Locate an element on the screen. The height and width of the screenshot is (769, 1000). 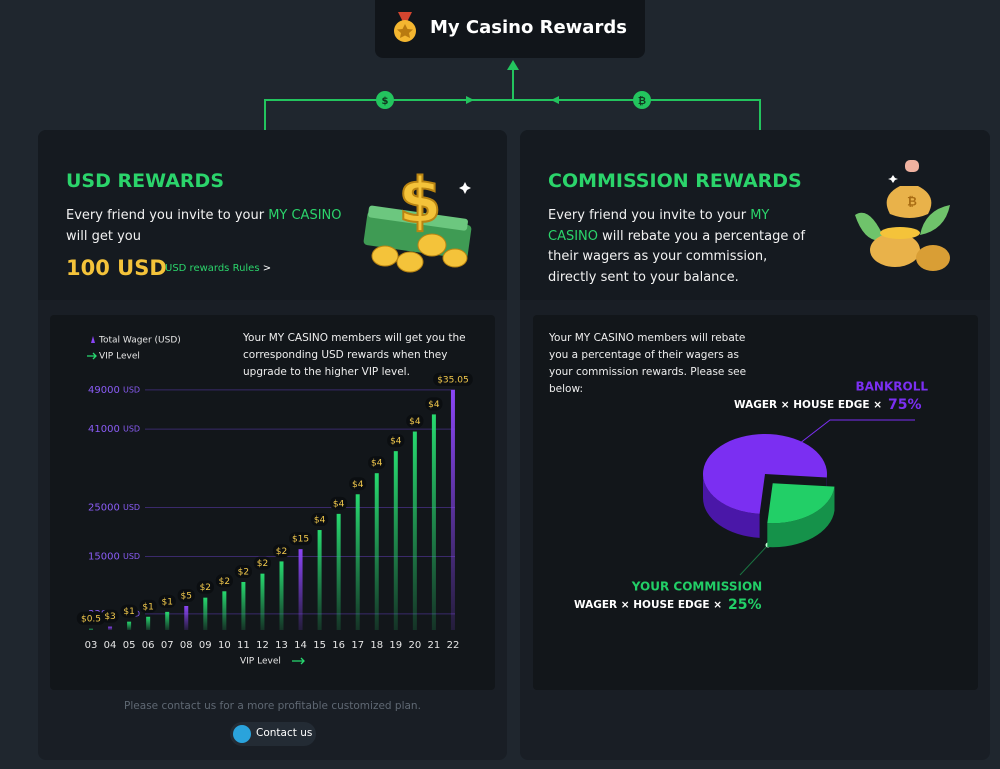
usd-title: USD REWARDS is located at coordinates (145, 181).